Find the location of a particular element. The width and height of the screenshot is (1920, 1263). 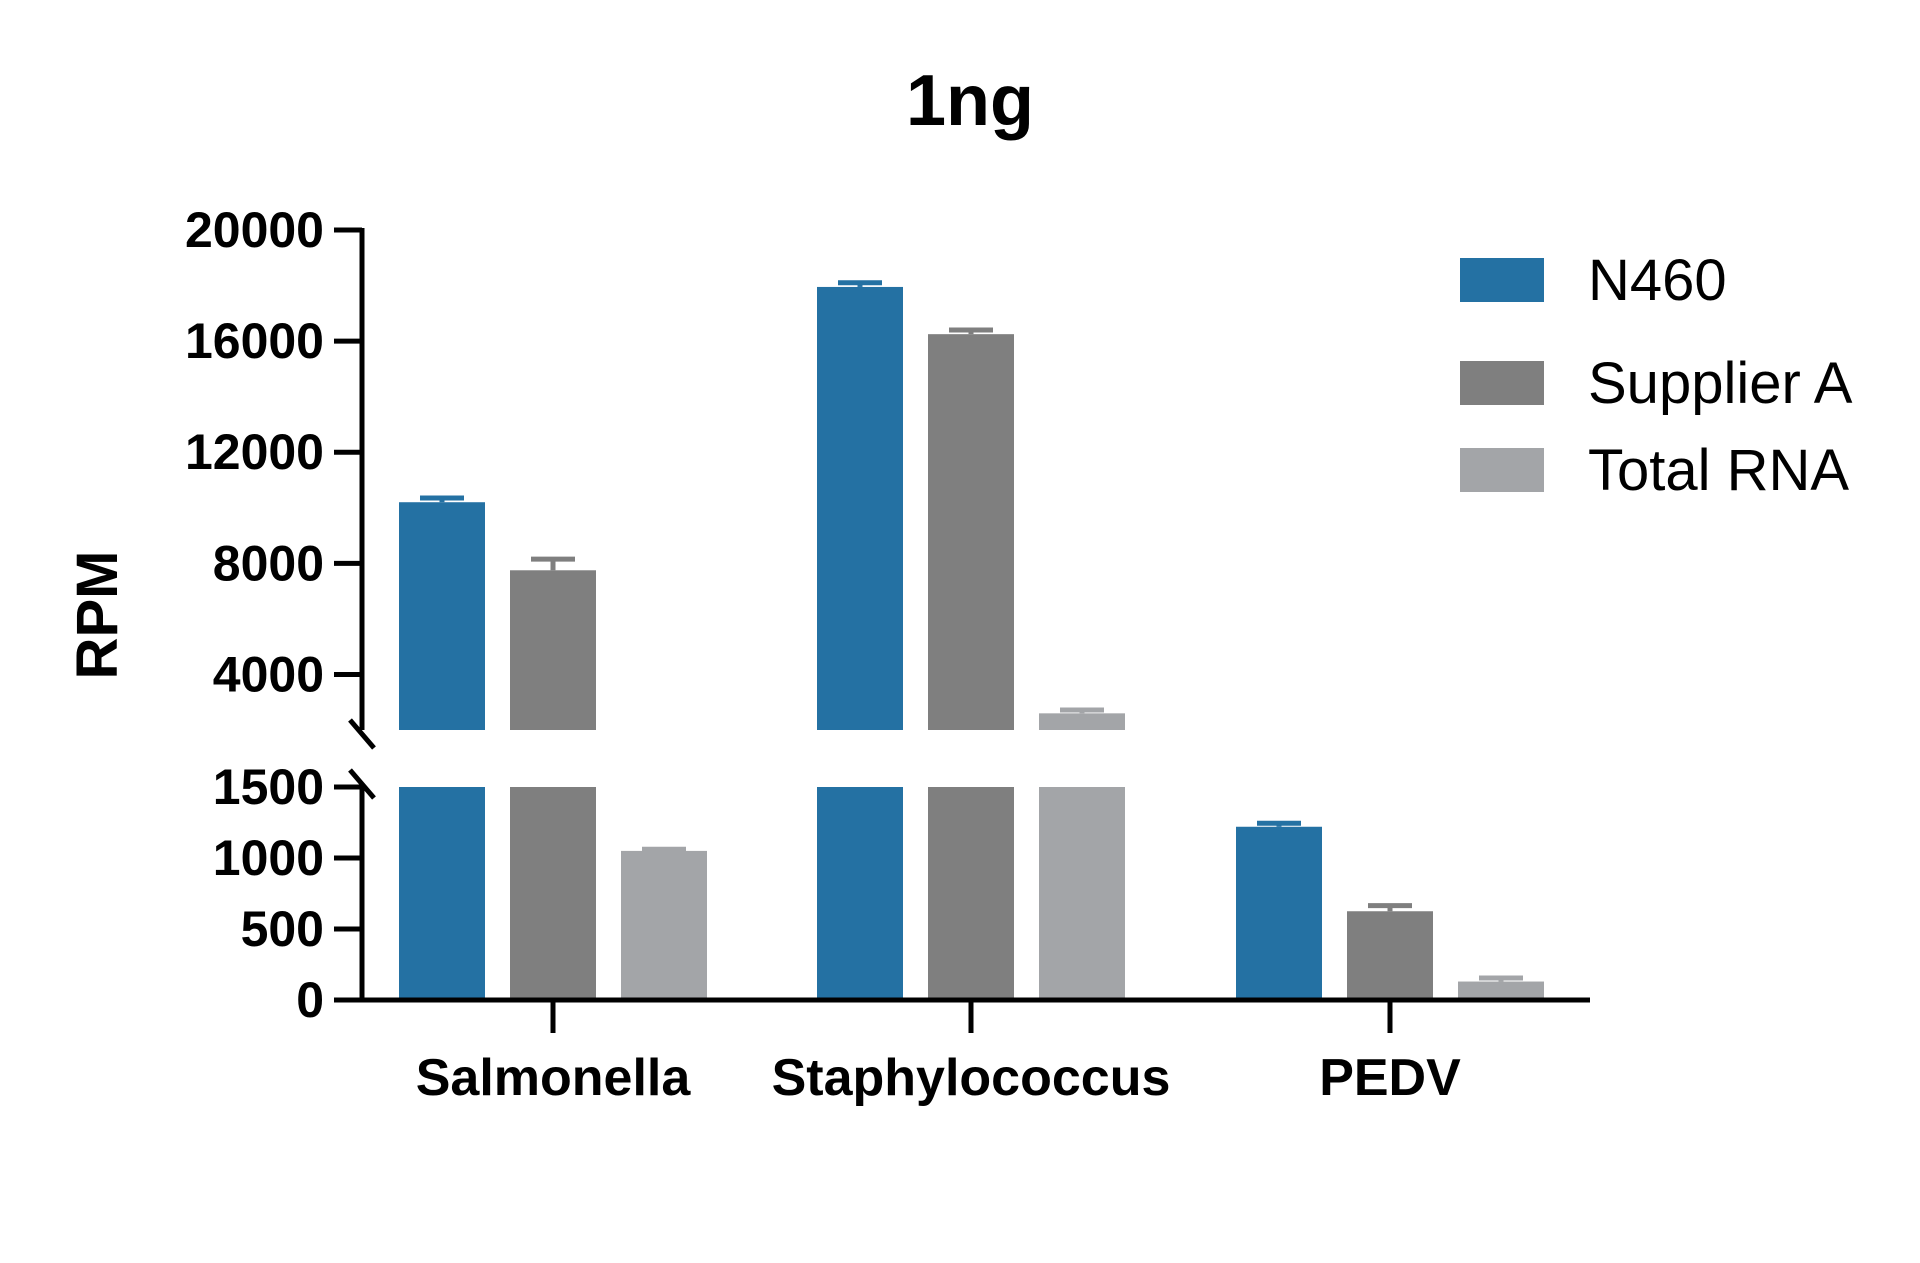

bar-1-0-lower is located at coordinates (553, 893).